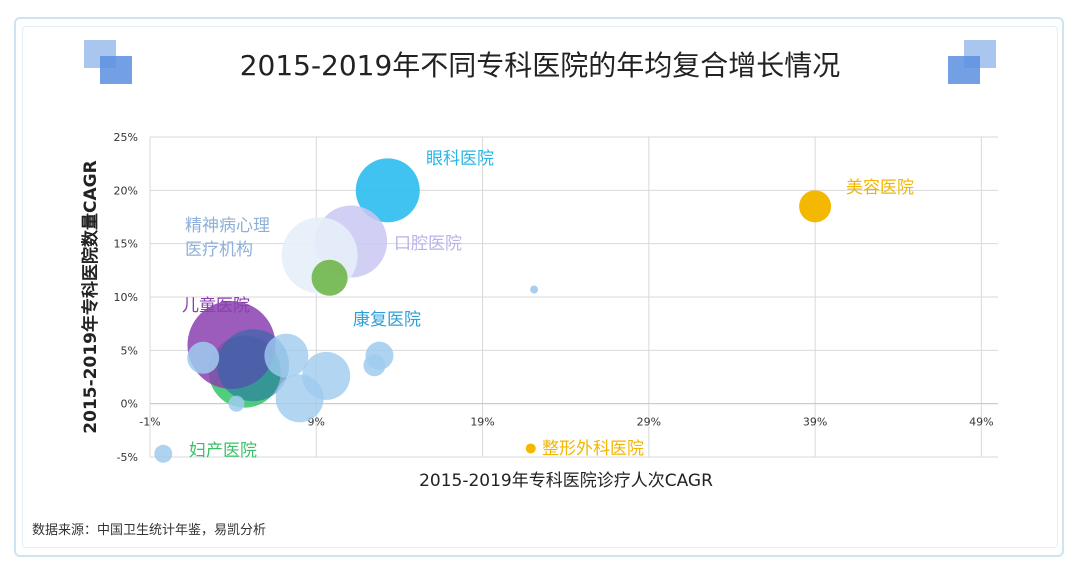  What do you see at coordinates (972, 62) in the screenshot?
I see `right-corner-decoration` at bounding box center [972, 62].